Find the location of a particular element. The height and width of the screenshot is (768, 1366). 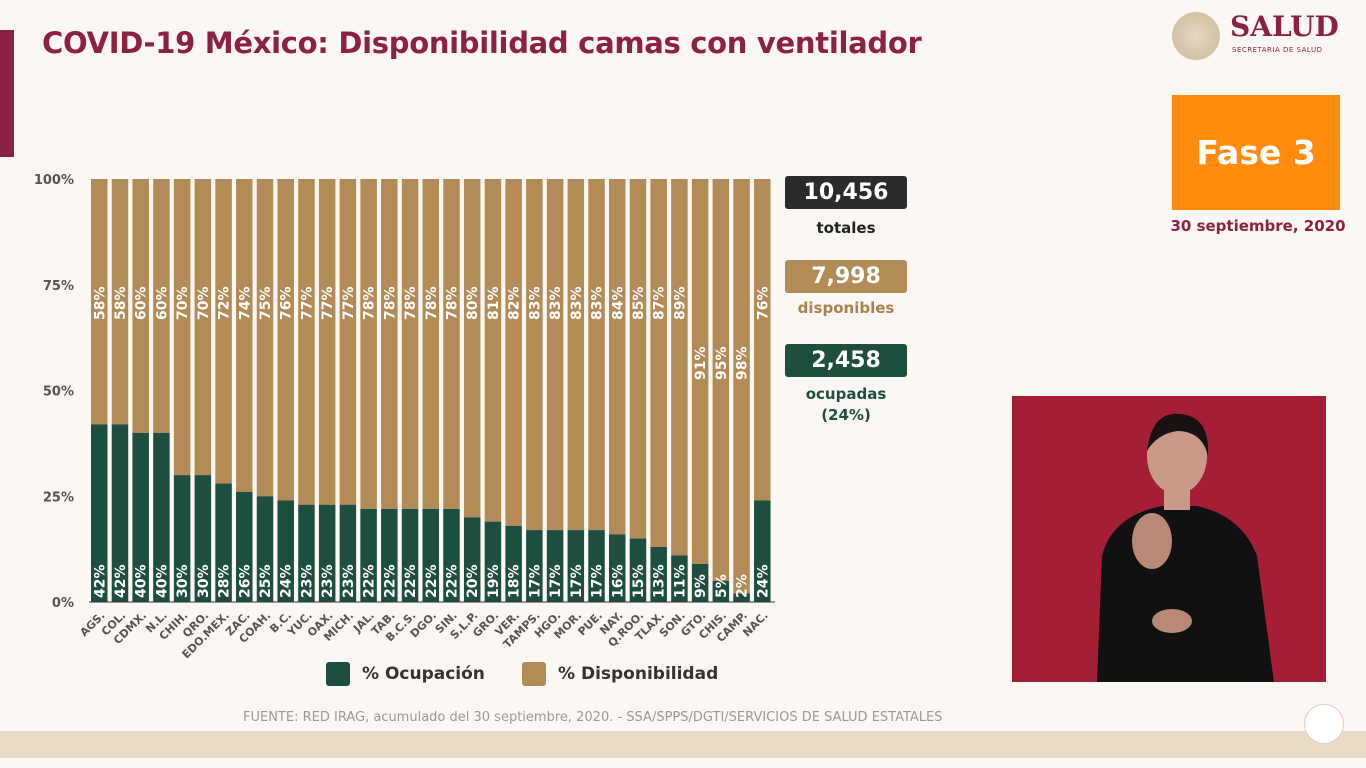

phase-badge: Fase 3 is located at coordinates (1256, 152).